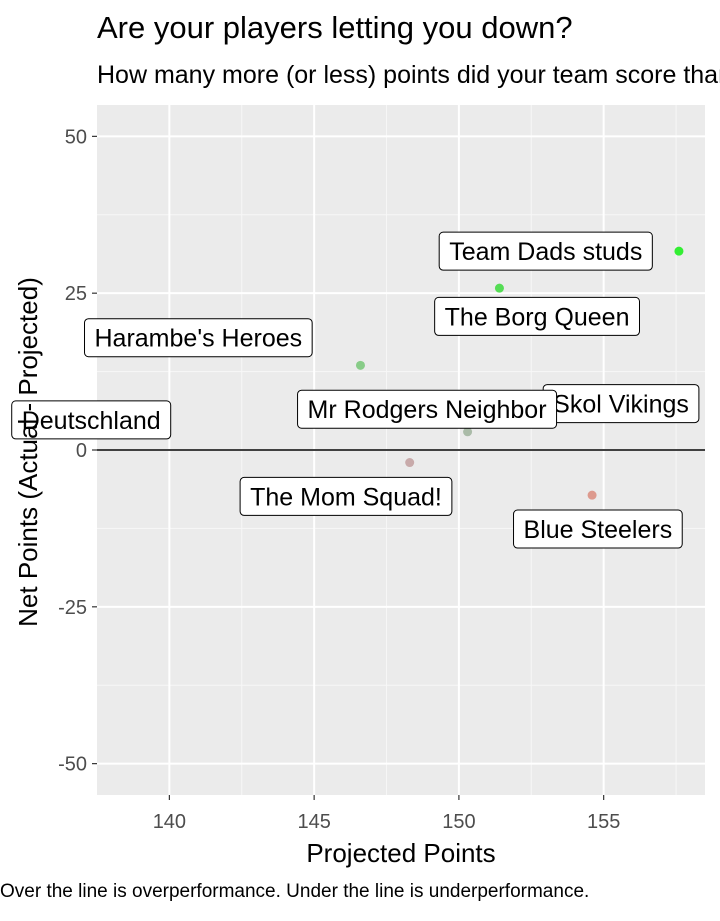 This screenshot has width=720, height=921. I want to click on x-tick-label: 150, so click(458, 822).